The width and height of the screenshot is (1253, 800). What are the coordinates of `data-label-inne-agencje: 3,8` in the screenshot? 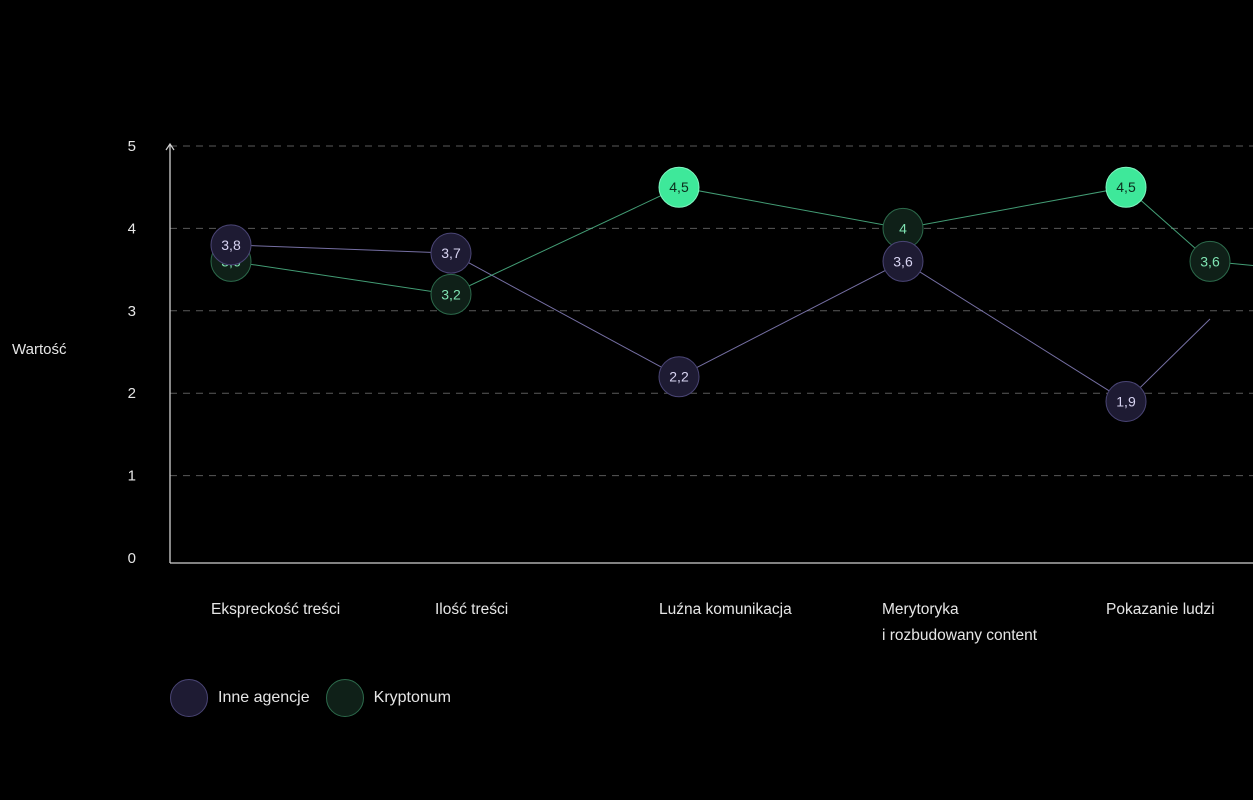 It's located at (231, 245).